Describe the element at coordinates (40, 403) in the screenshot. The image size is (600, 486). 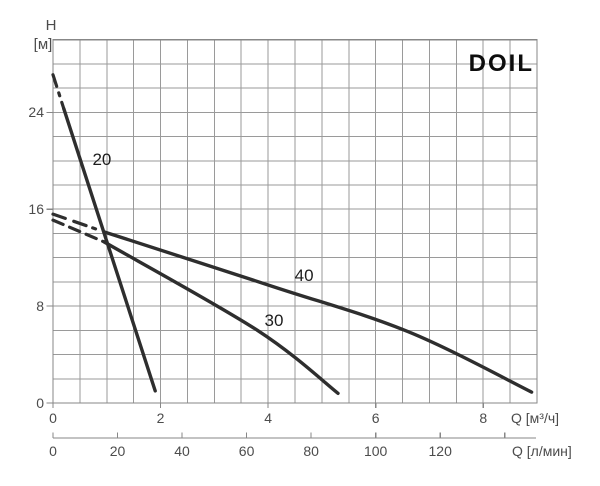
I see `y-tick-label-0: 0` at that location.